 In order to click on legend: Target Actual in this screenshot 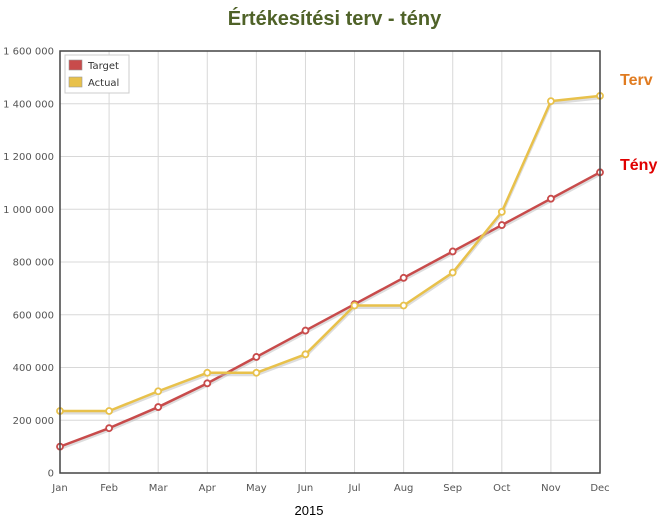, I will do `click(97, 74)`.